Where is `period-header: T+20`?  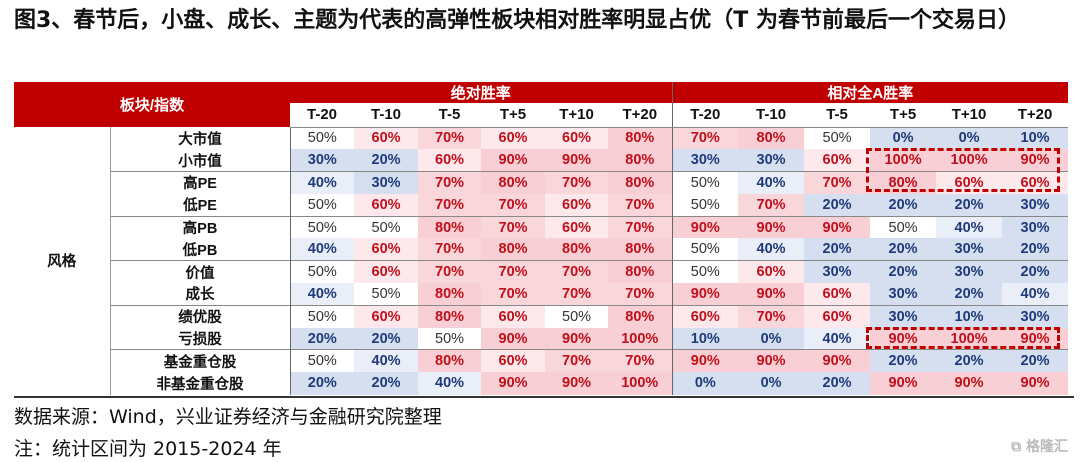
period-header: T+20 is located at coordinates (640, 115).